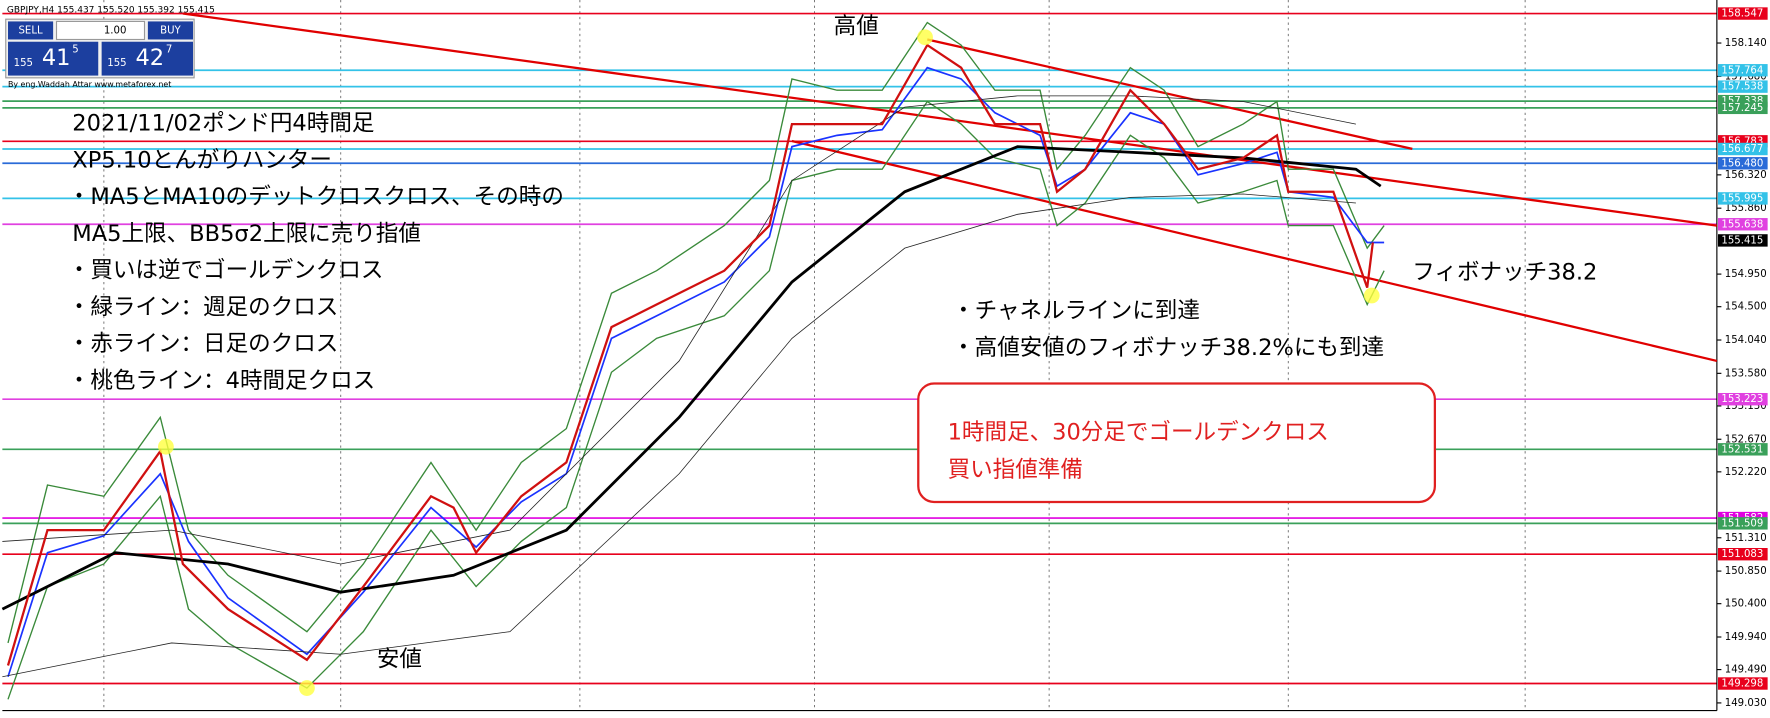  What do you see at coordinates (1746, 76) in the screenshot?
I see `tick-label: 157.680` at bounding box center [1746, 76].